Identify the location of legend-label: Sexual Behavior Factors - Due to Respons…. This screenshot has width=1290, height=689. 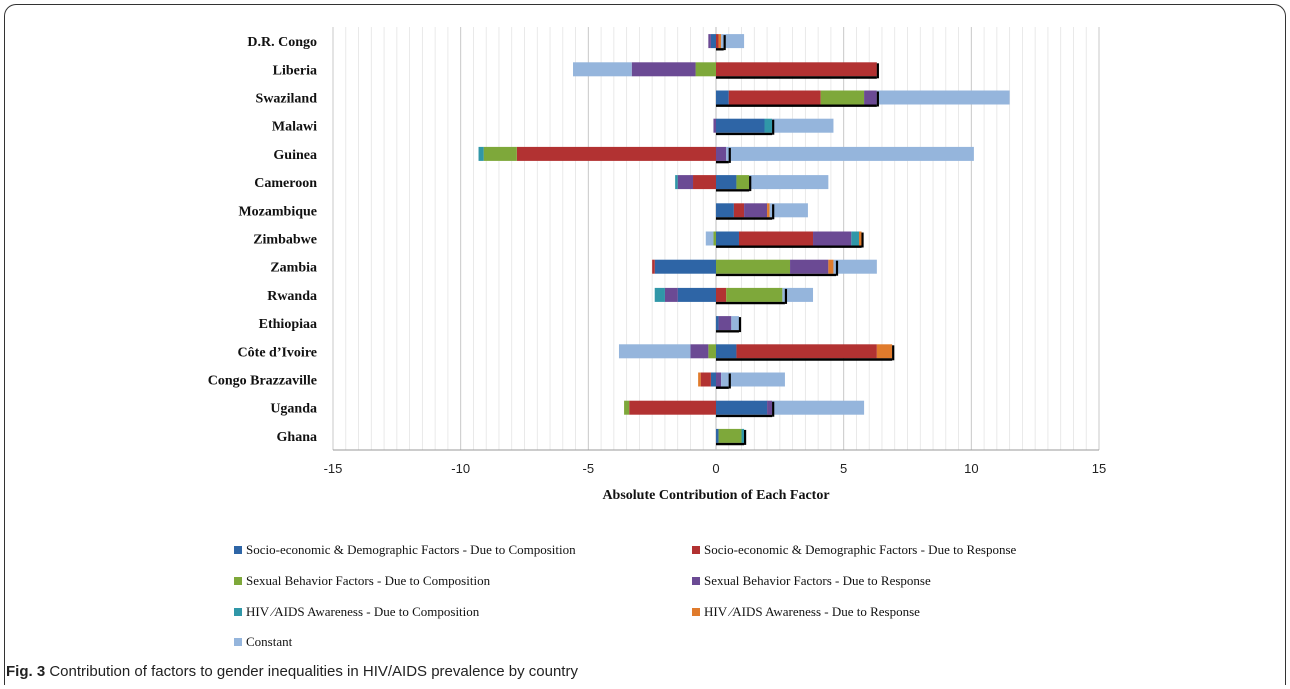
(817, 580).